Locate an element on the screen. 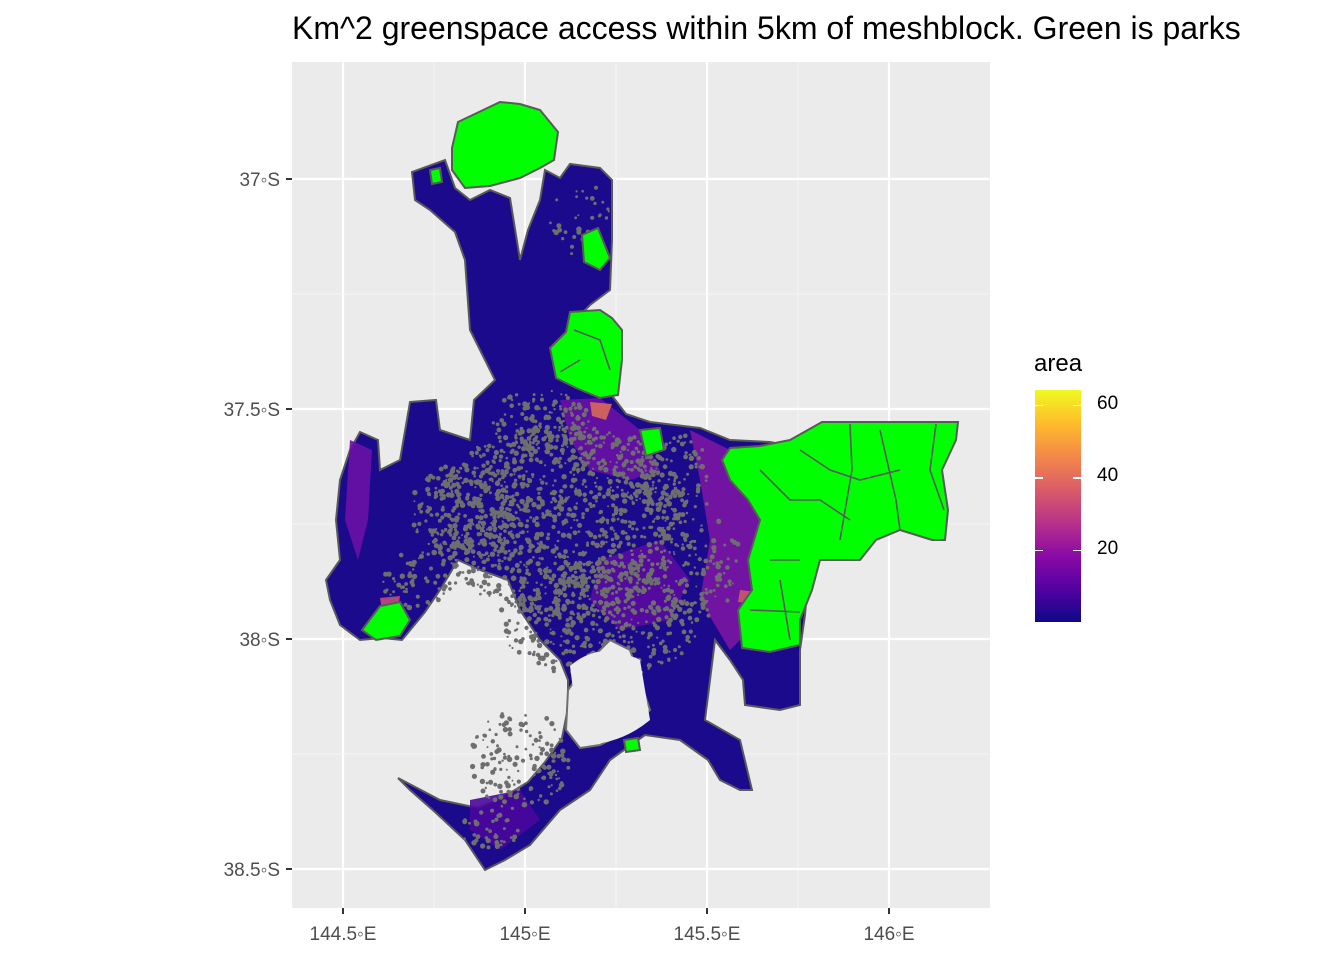  y-tick-label: 38.5◦S is located at coordinates (252, 870).